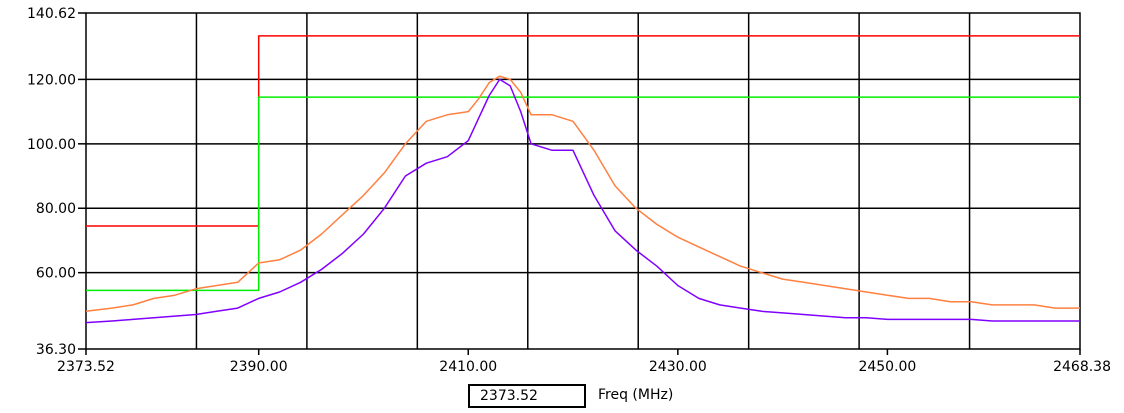 The width and height of the screenshot is (1124, 413). I want to click on x-tick-label: 2430.00, so click(678, 367).